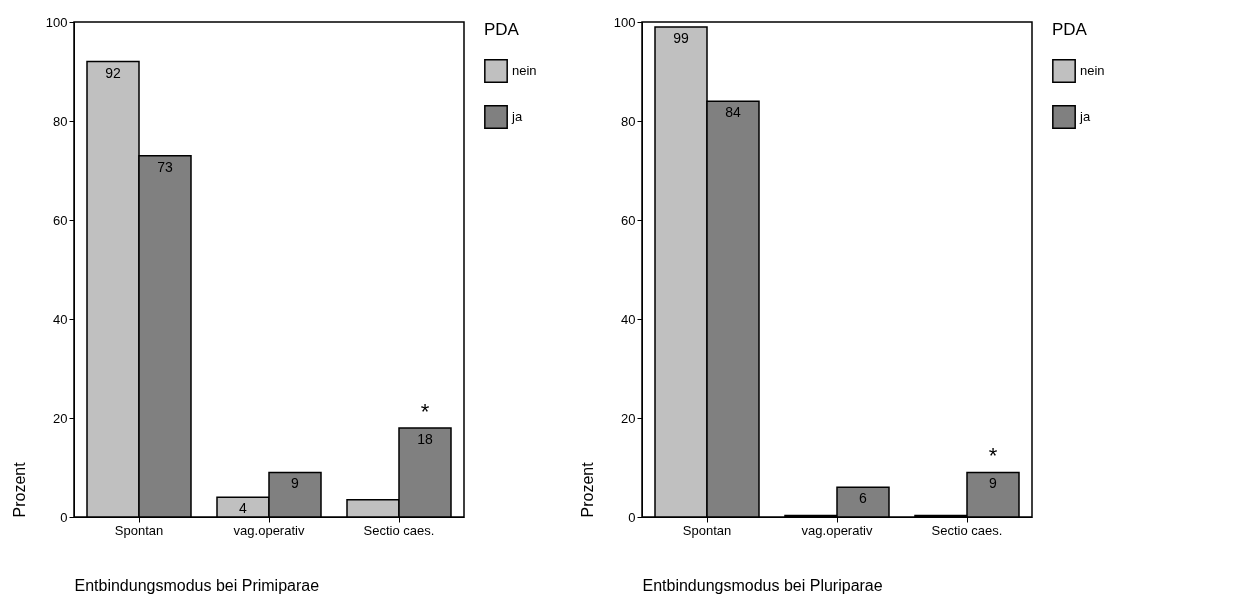  Describe the element at coordinates (113, 72) in the screenshot. I see `data-label: 92` at that location.